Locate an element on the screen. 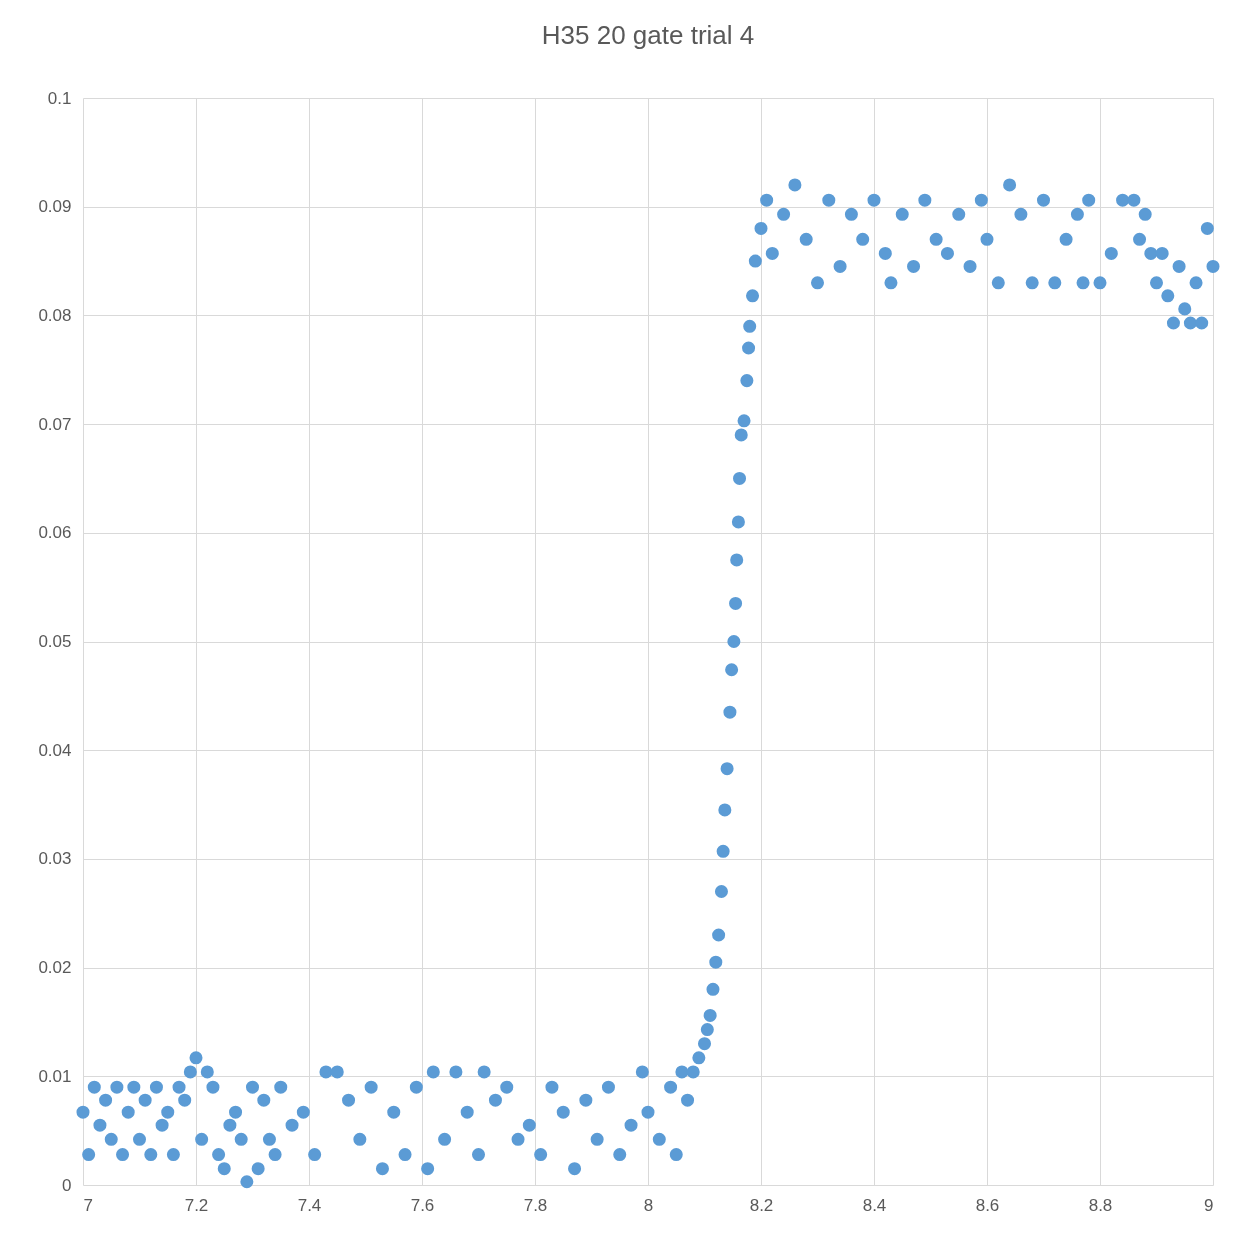 The height and width of the screenshot is (1247, 1247). x-tick-label: 9 is located at coordinates (1209, 1205).